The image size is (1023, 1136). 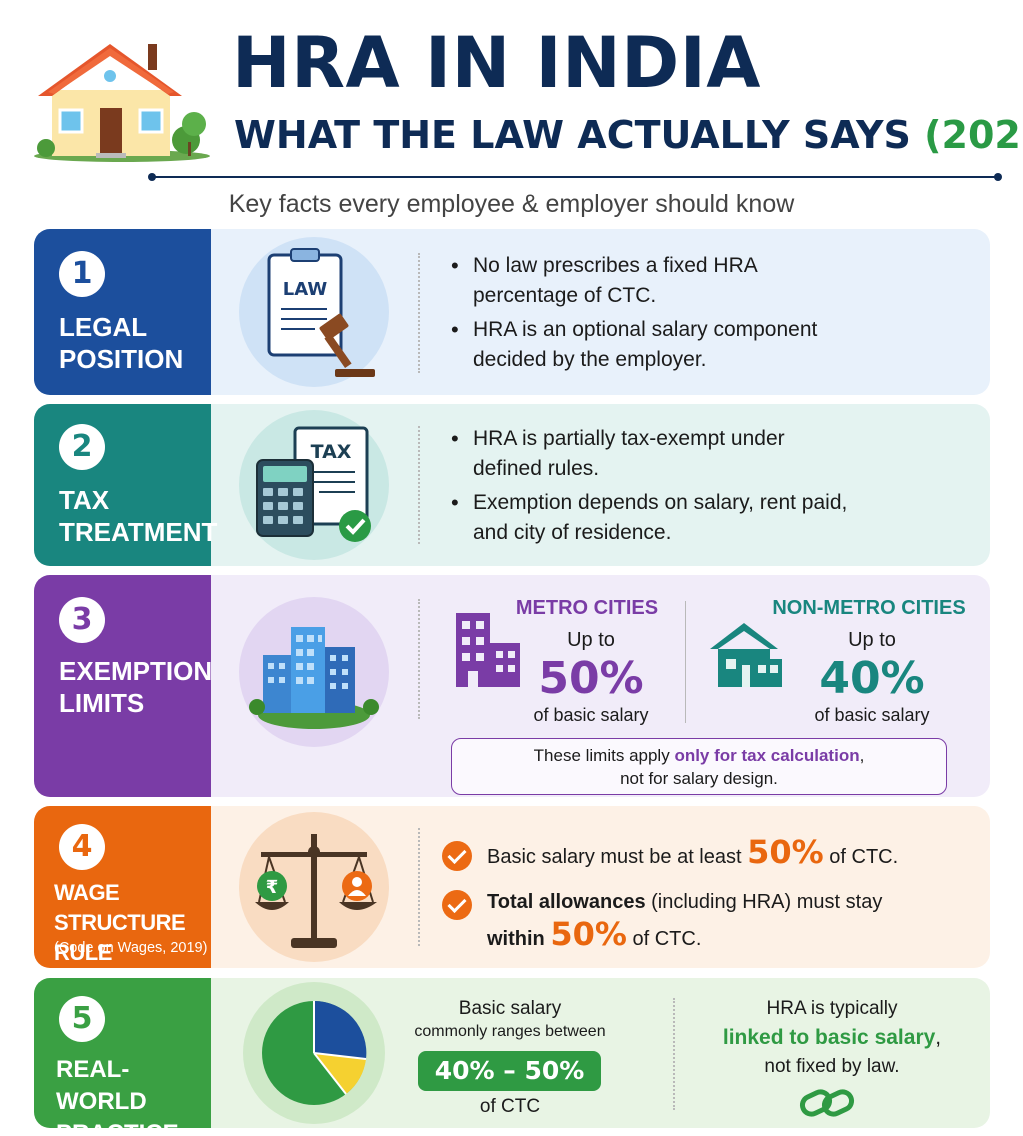 I want to click on non-metro-heading: NON-METRO CITIES, so click(x=869, y=608).